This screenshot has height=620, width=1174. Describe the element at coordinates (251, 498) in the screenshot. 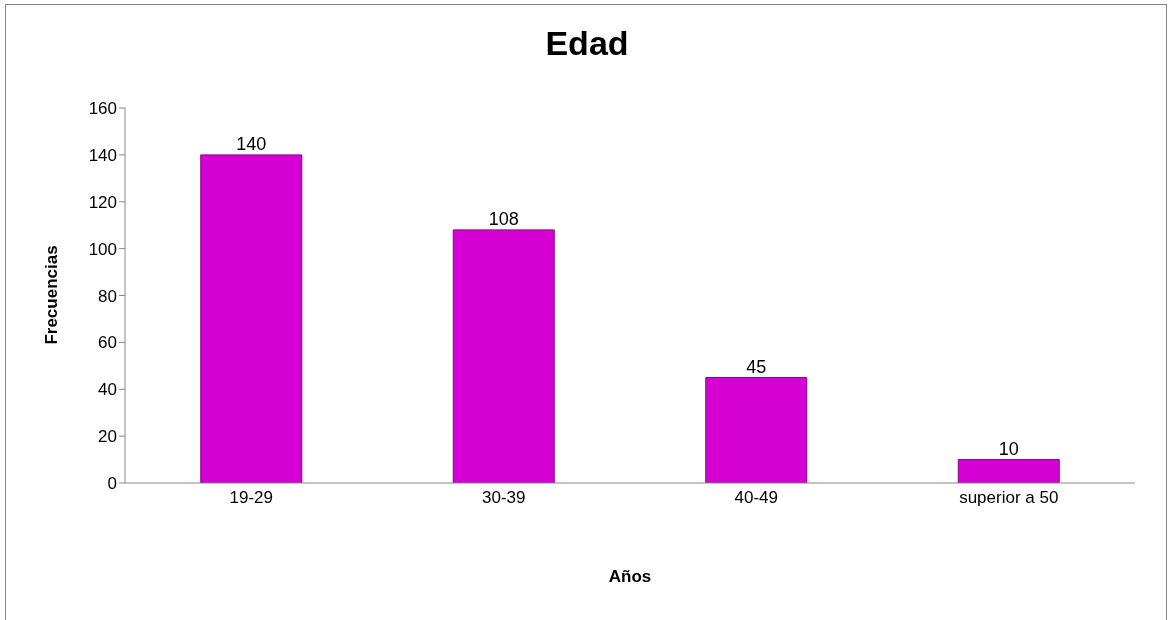

I see `x-tick-label: 19-29` at that location.